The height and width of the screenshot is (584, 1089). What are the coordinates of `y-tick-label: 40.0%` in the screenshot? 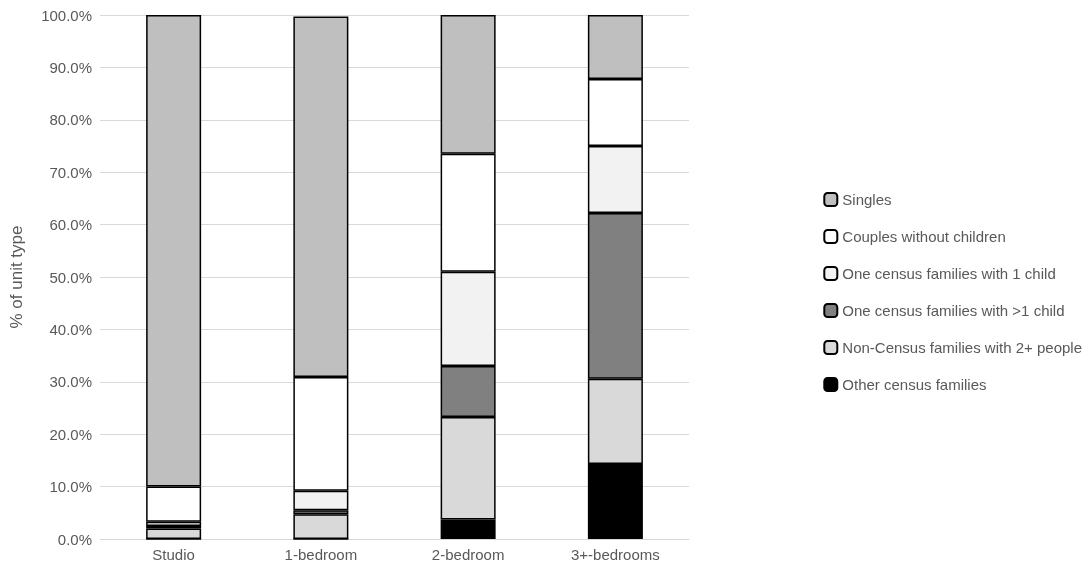 It's located at (70, 329).